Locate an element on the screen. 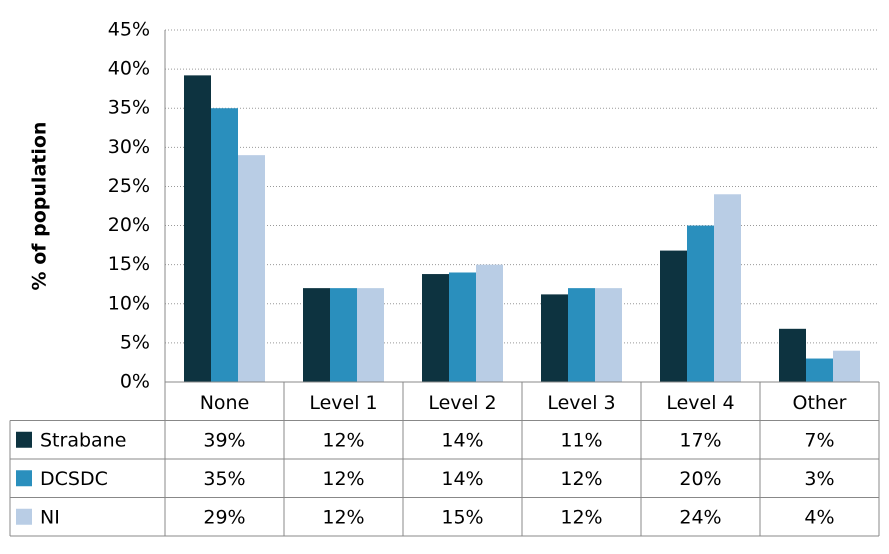  legend-label: NI is located at coordinates (50, 517).